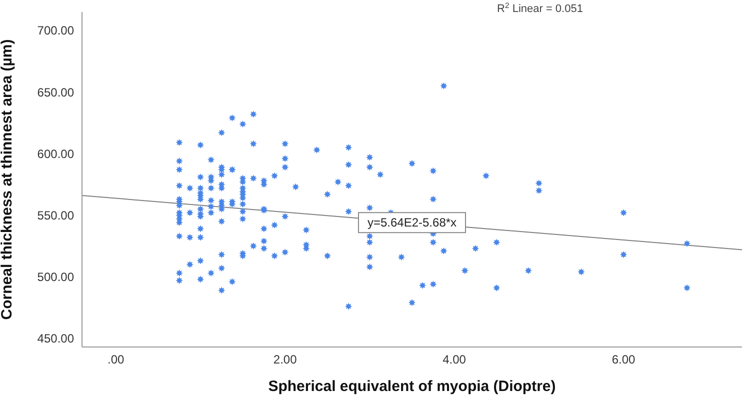 This screenshot has width=750, height=403. Describe the element at coordinates (55, 339) in the screenshot. I see `y-tick-label: 450.00` at that location.